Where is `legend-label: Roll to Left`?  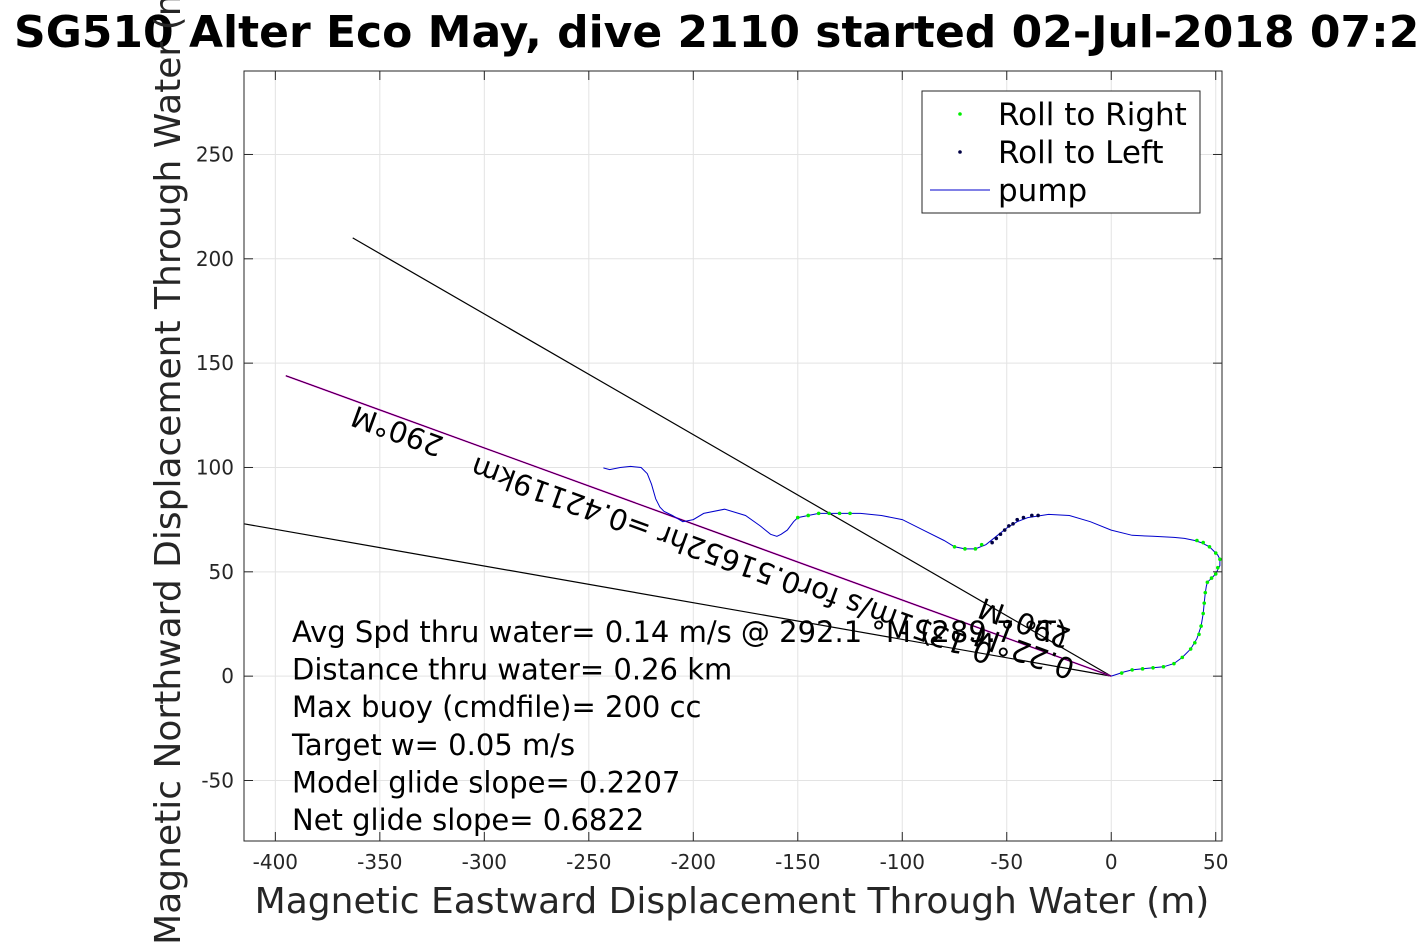 legend-label: Roll to Left is located at coordinates (1081, 153).